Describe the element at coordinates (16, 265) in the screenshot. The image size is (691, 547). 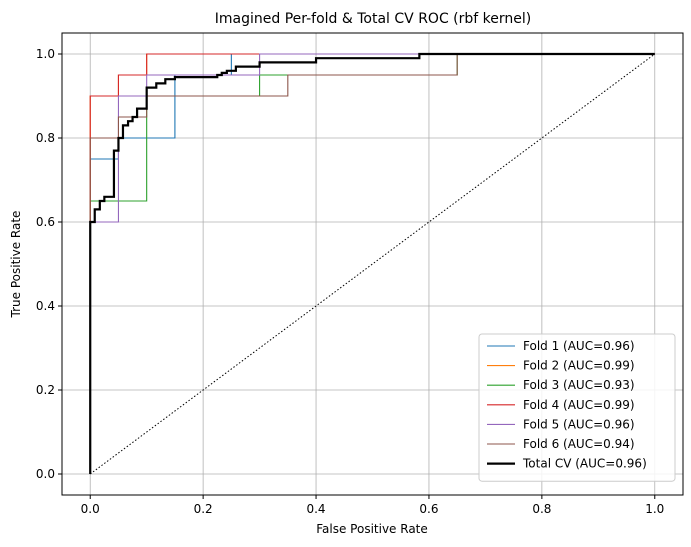
I see `y-axis-title: True Positive Rate` at that location.